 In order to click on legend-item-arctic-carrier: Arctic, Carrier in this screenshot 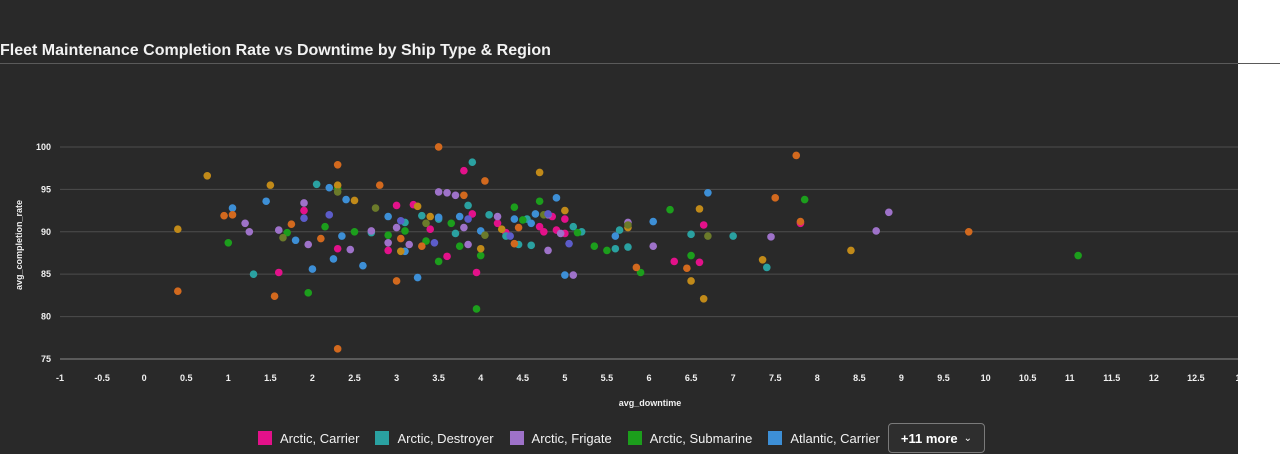, I will do `click(308, 438)`.